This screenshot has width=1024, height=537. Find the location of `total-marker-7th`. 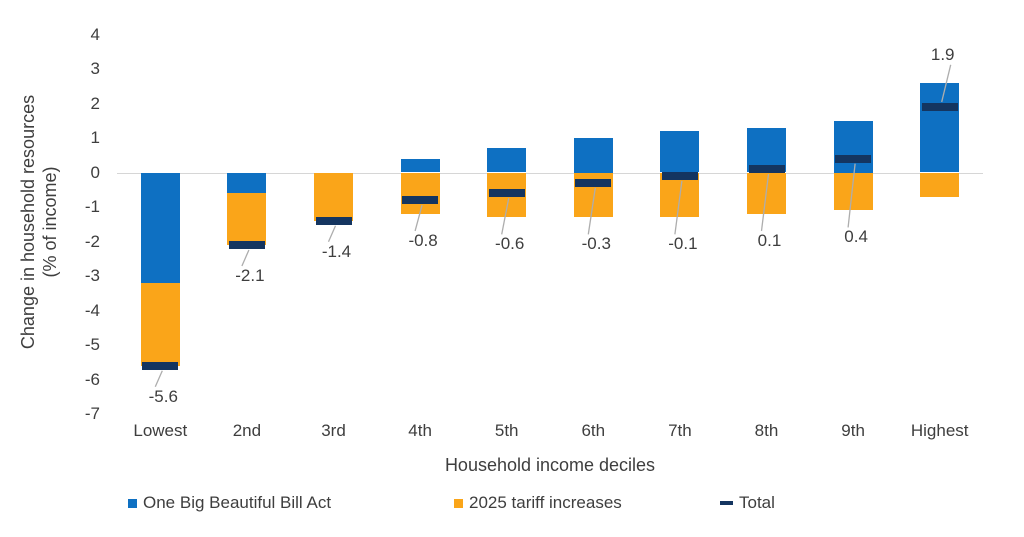

total-marker-7th is located at coordinates (679, 175).